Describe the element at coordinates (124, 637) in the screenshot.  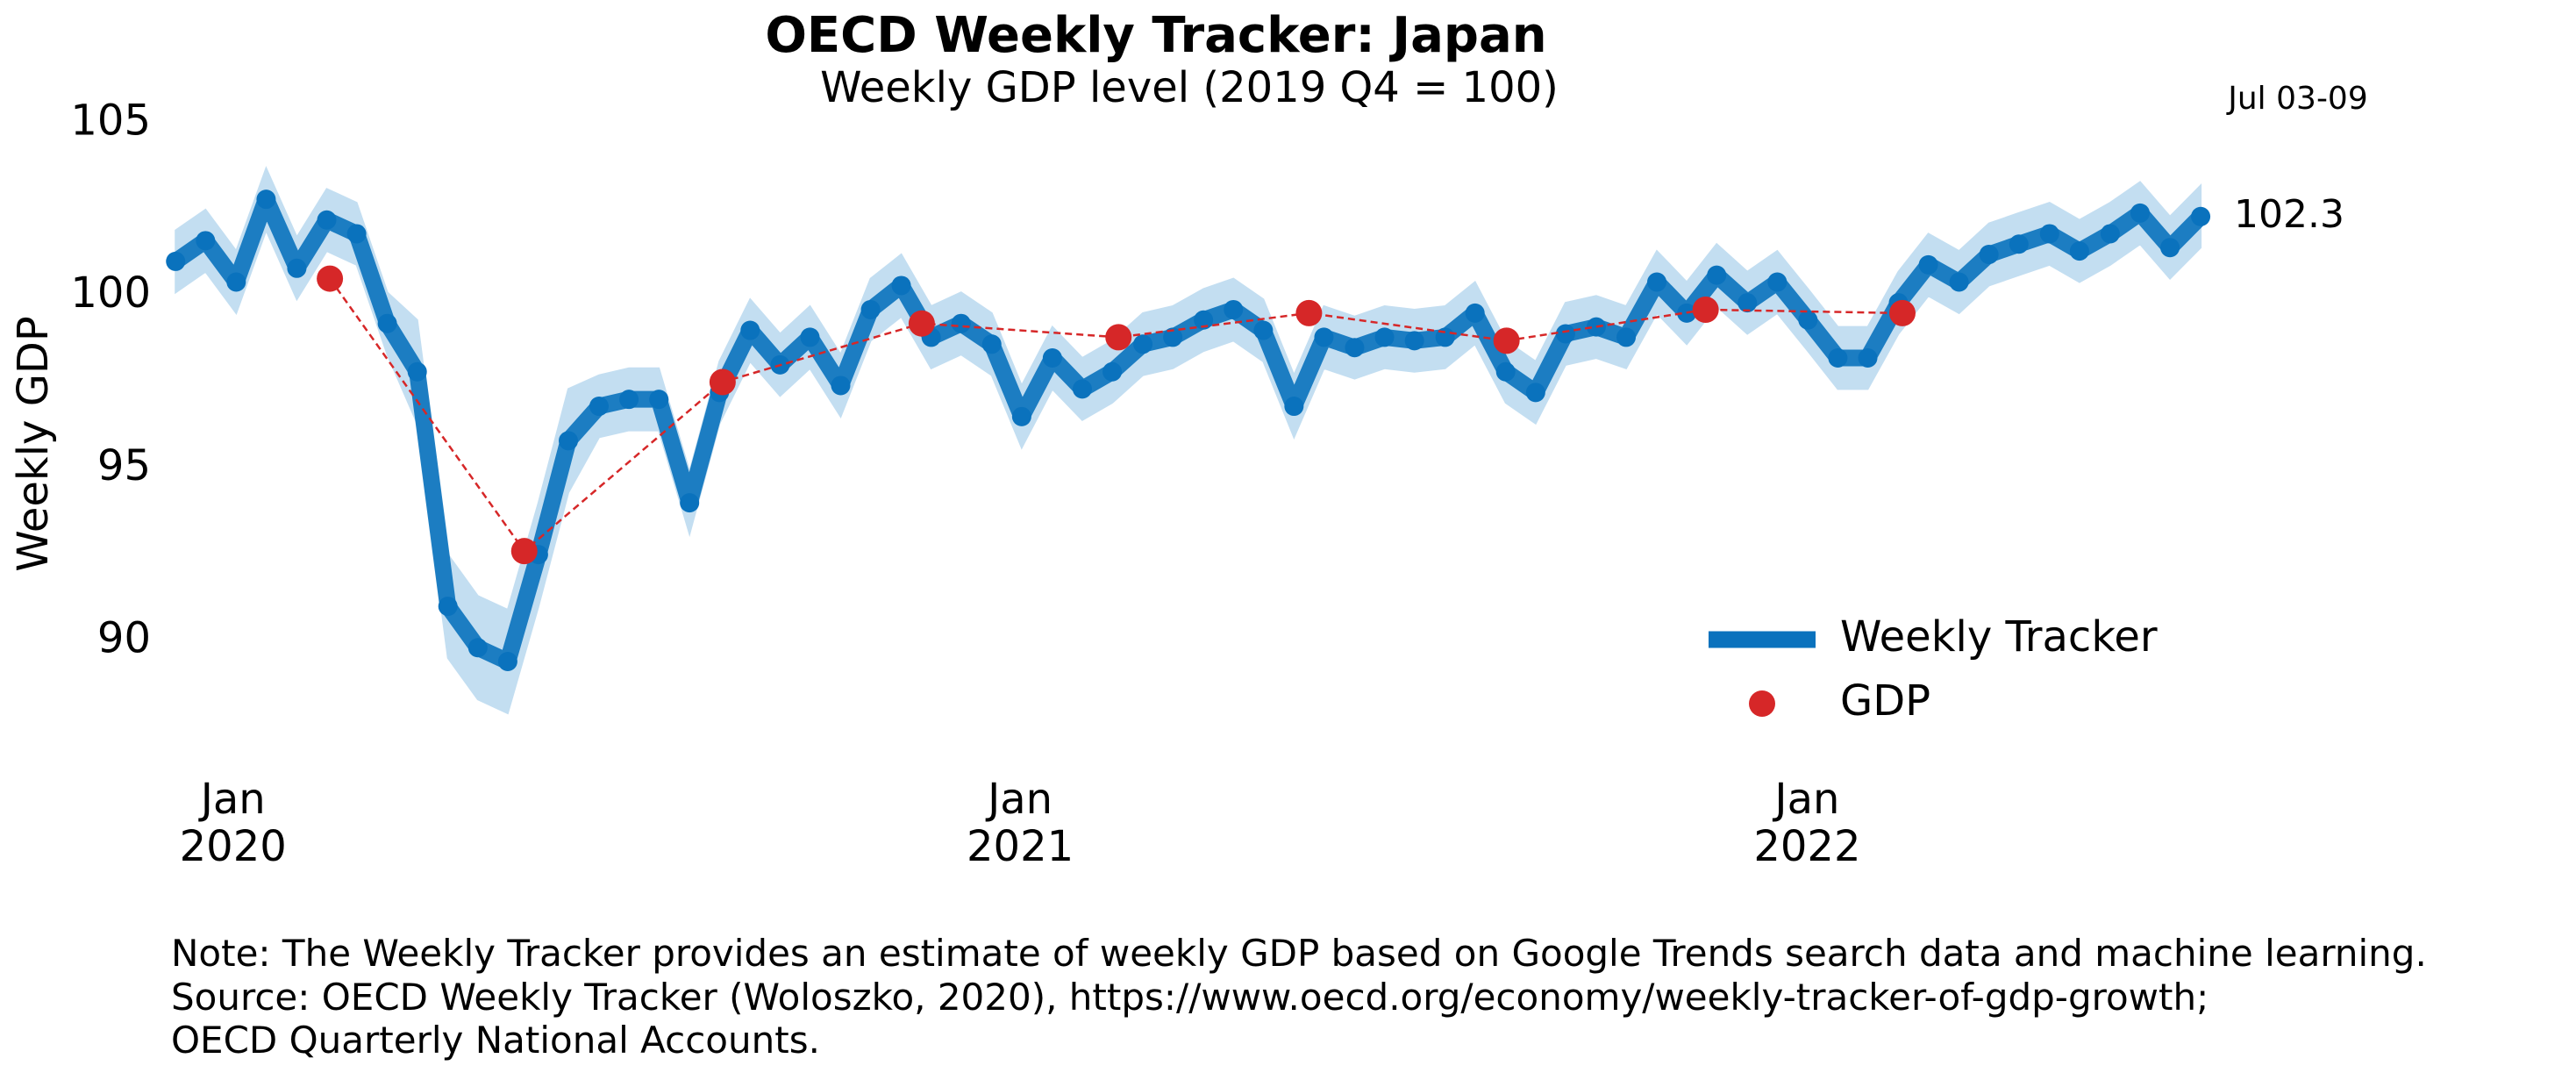
I see `y-tick-label: 90` at that location.